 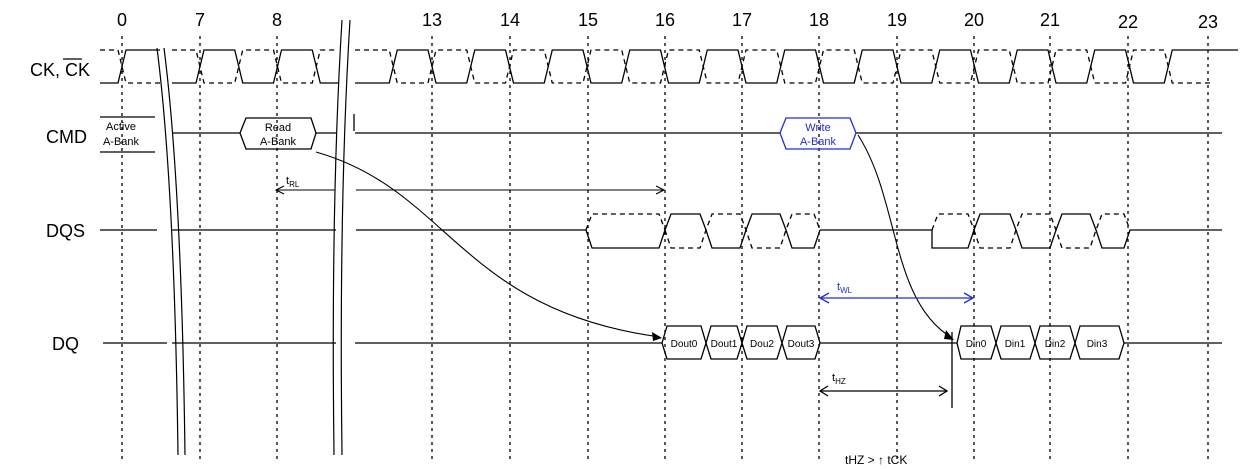 I want to click on cycle-label: 15, so click(x=588, y=20).